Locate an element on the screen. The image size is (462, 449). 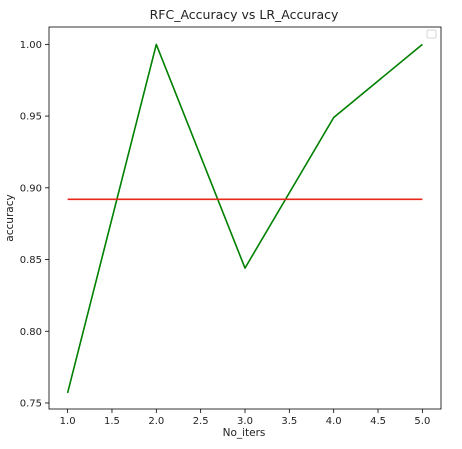
y-tick-label: 0.75 is located at coordinates (31, 403).